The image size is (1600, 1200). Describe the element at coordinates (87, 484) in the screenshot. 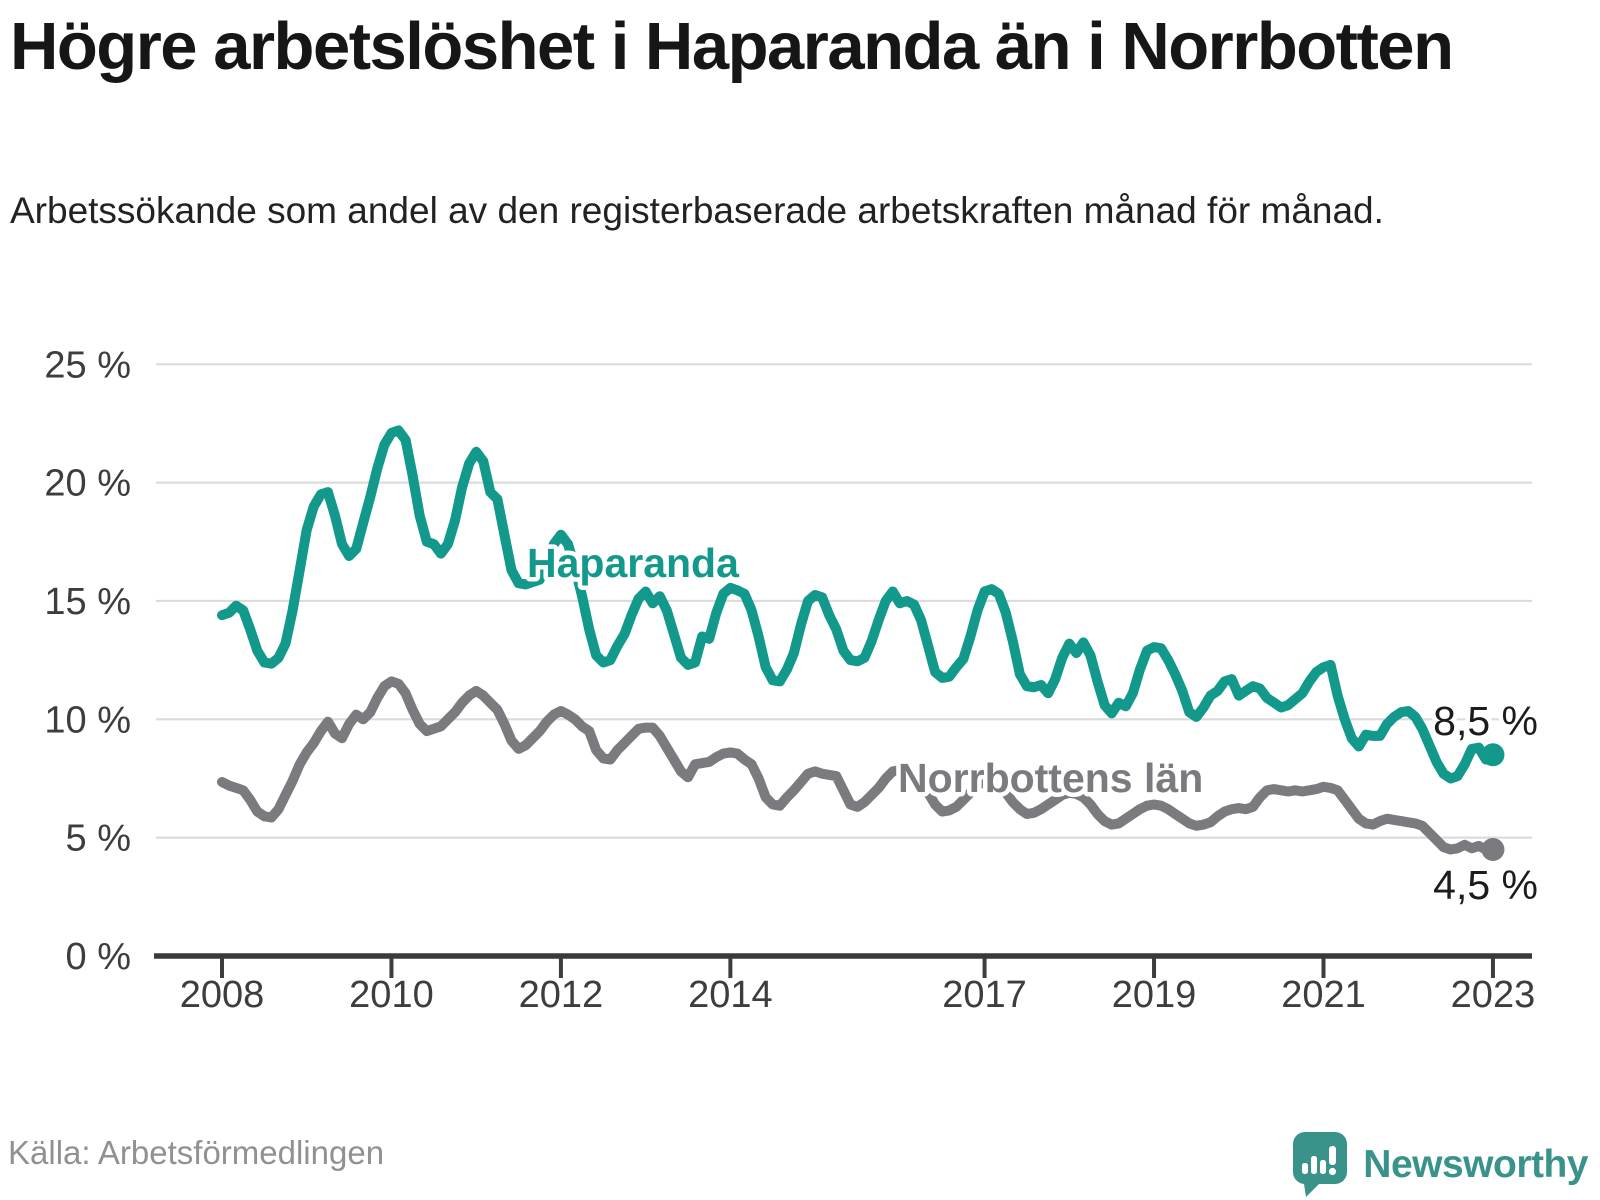

I see `y-axis-tick-label: 20 %` at that location.